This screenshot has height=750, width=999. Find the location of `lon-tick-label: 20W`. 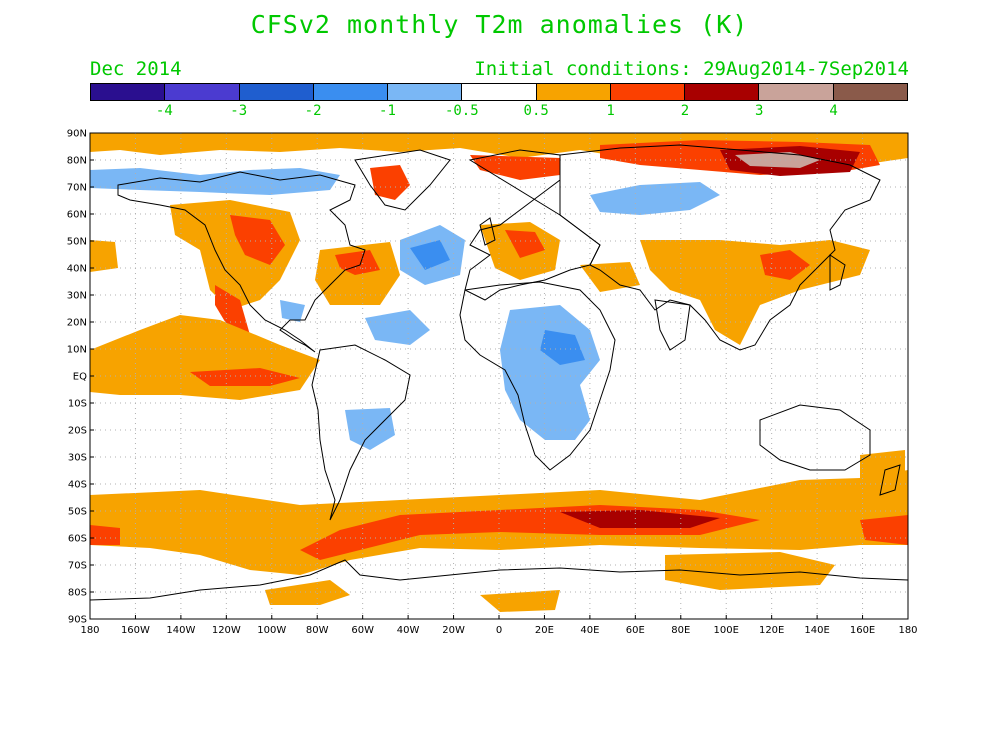

lon-tick-label: 20W is located at coordinates (453, 630).